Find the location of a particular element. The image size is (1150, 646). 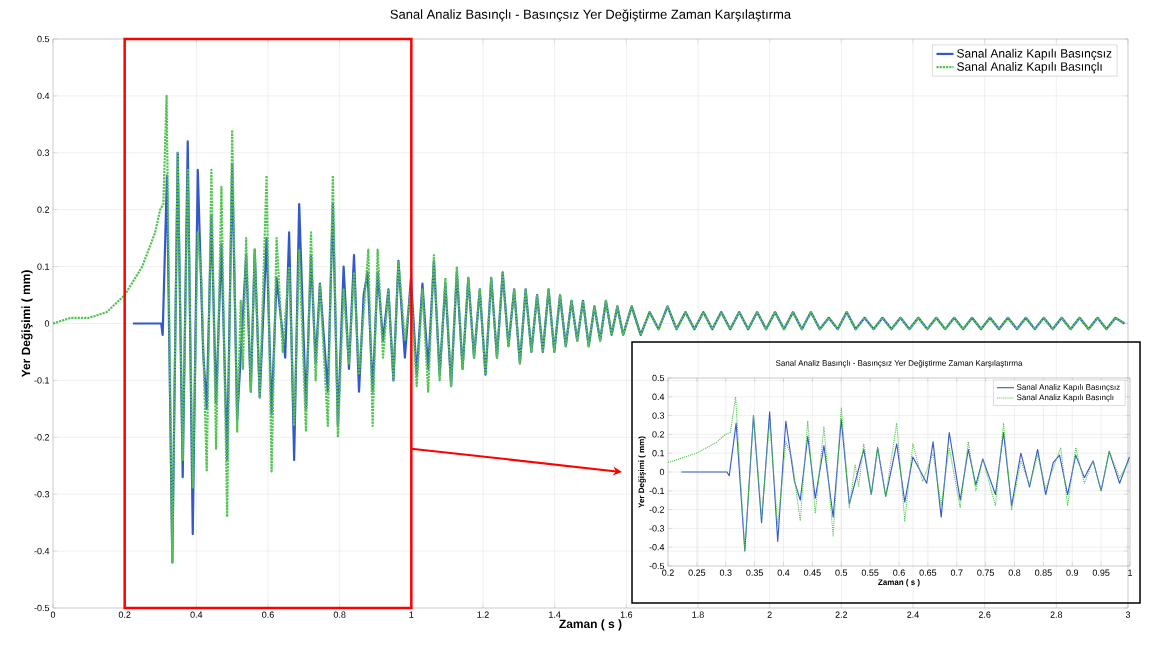

x-tick-label: 2.6 is located at coordinates (984, 614).